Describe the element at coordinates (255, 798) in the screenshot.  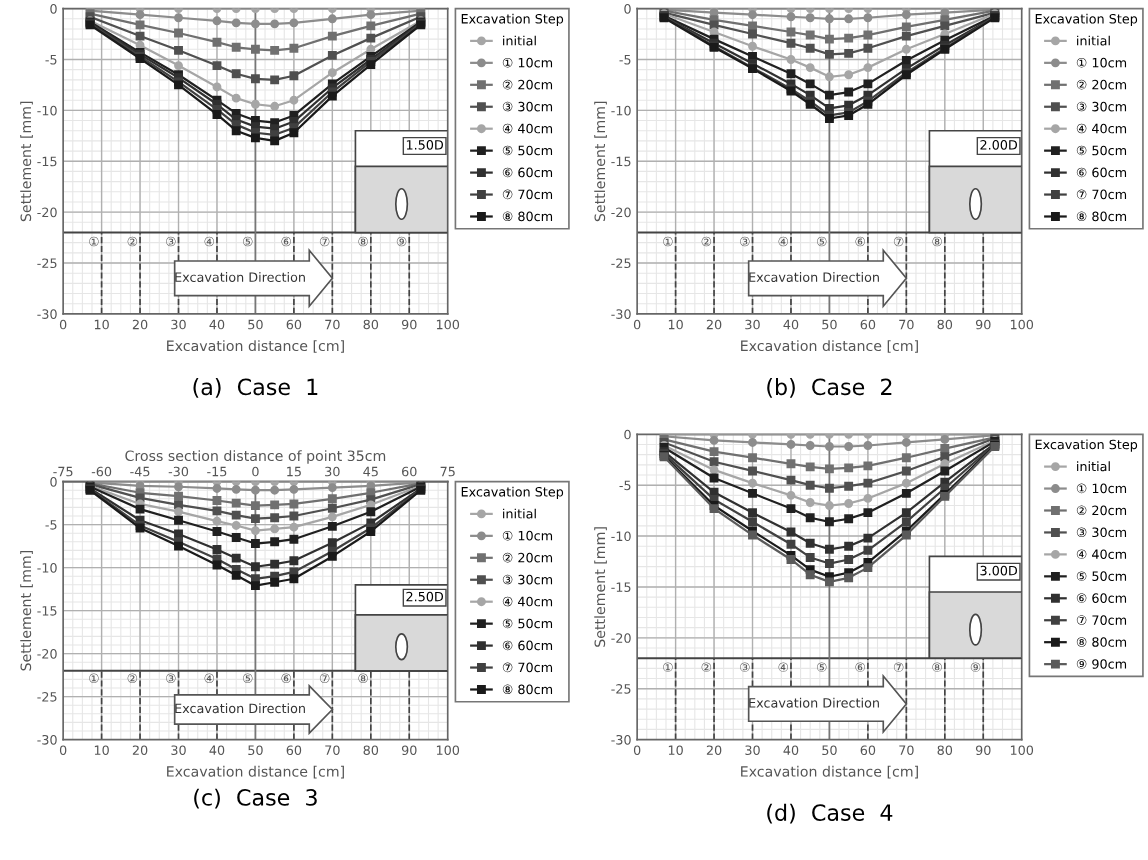
I see `text: (c) Case 3` at that location.